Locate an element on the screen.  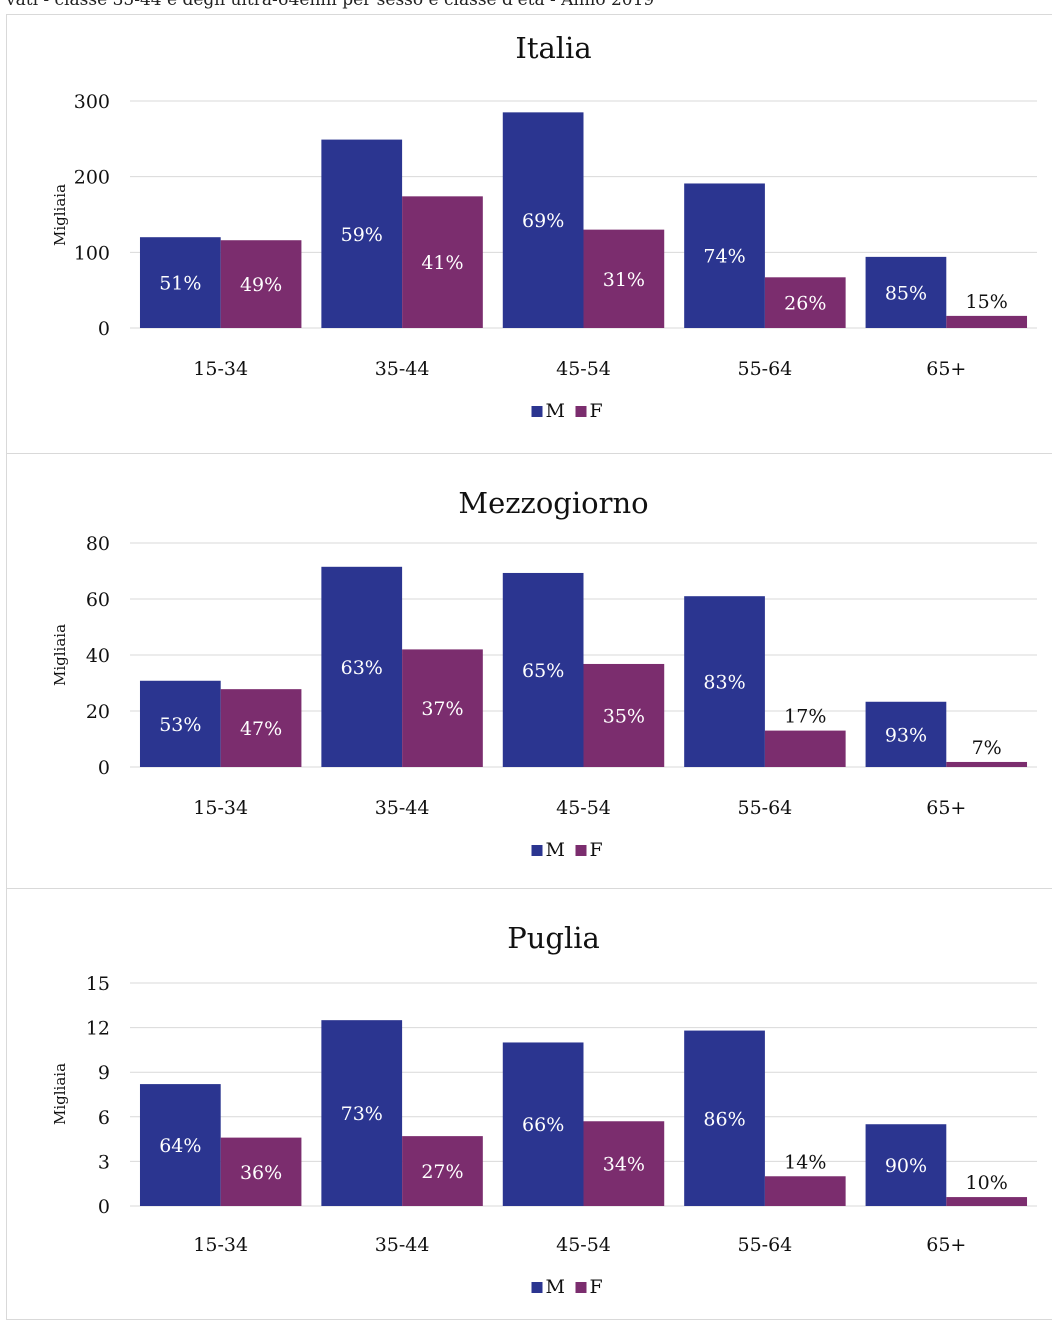
data-label: 59% is located at coordinates (362, 235).